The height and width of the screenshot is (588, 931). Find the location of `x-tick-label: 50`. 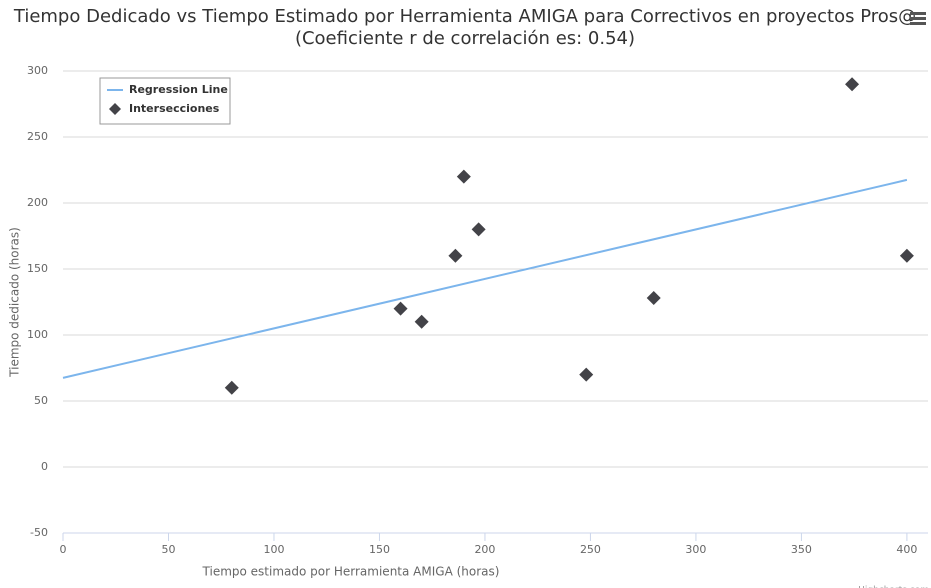

x-tick-label: 50 is located at coordinates (168, 549).